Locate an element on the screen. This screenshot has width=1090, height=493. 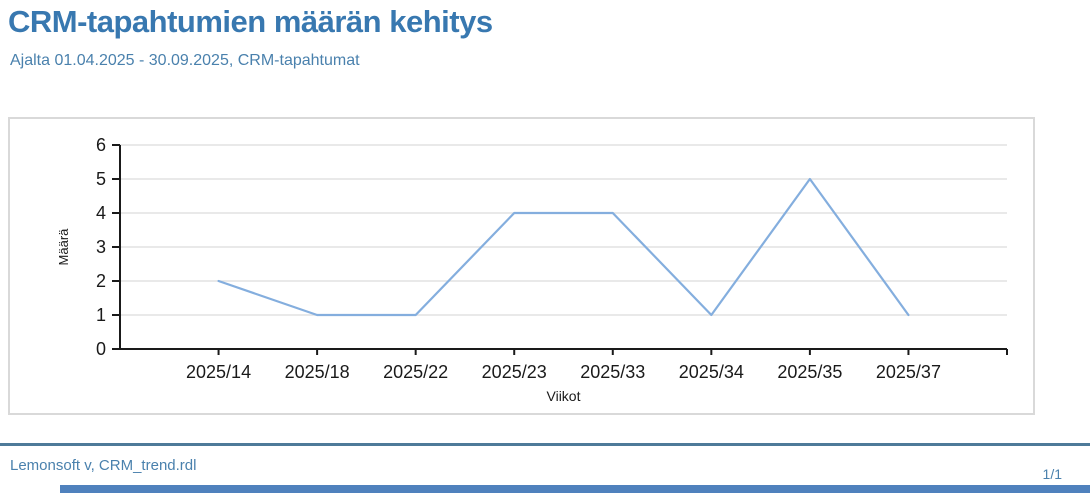
x-tick-label: 2025/34 is located at coordinates (711, 372).